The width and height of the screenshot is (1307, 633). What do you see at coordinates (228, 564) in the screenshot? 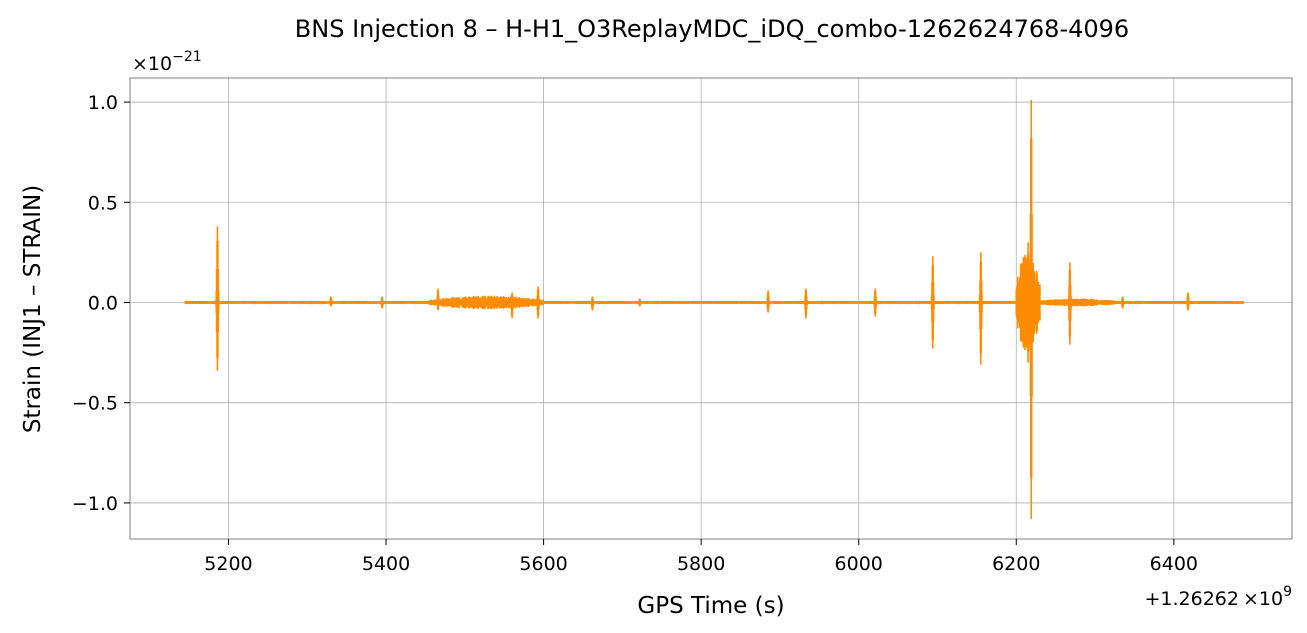
I see `x-tick-label: 5200` at bounding box center [228, 564].